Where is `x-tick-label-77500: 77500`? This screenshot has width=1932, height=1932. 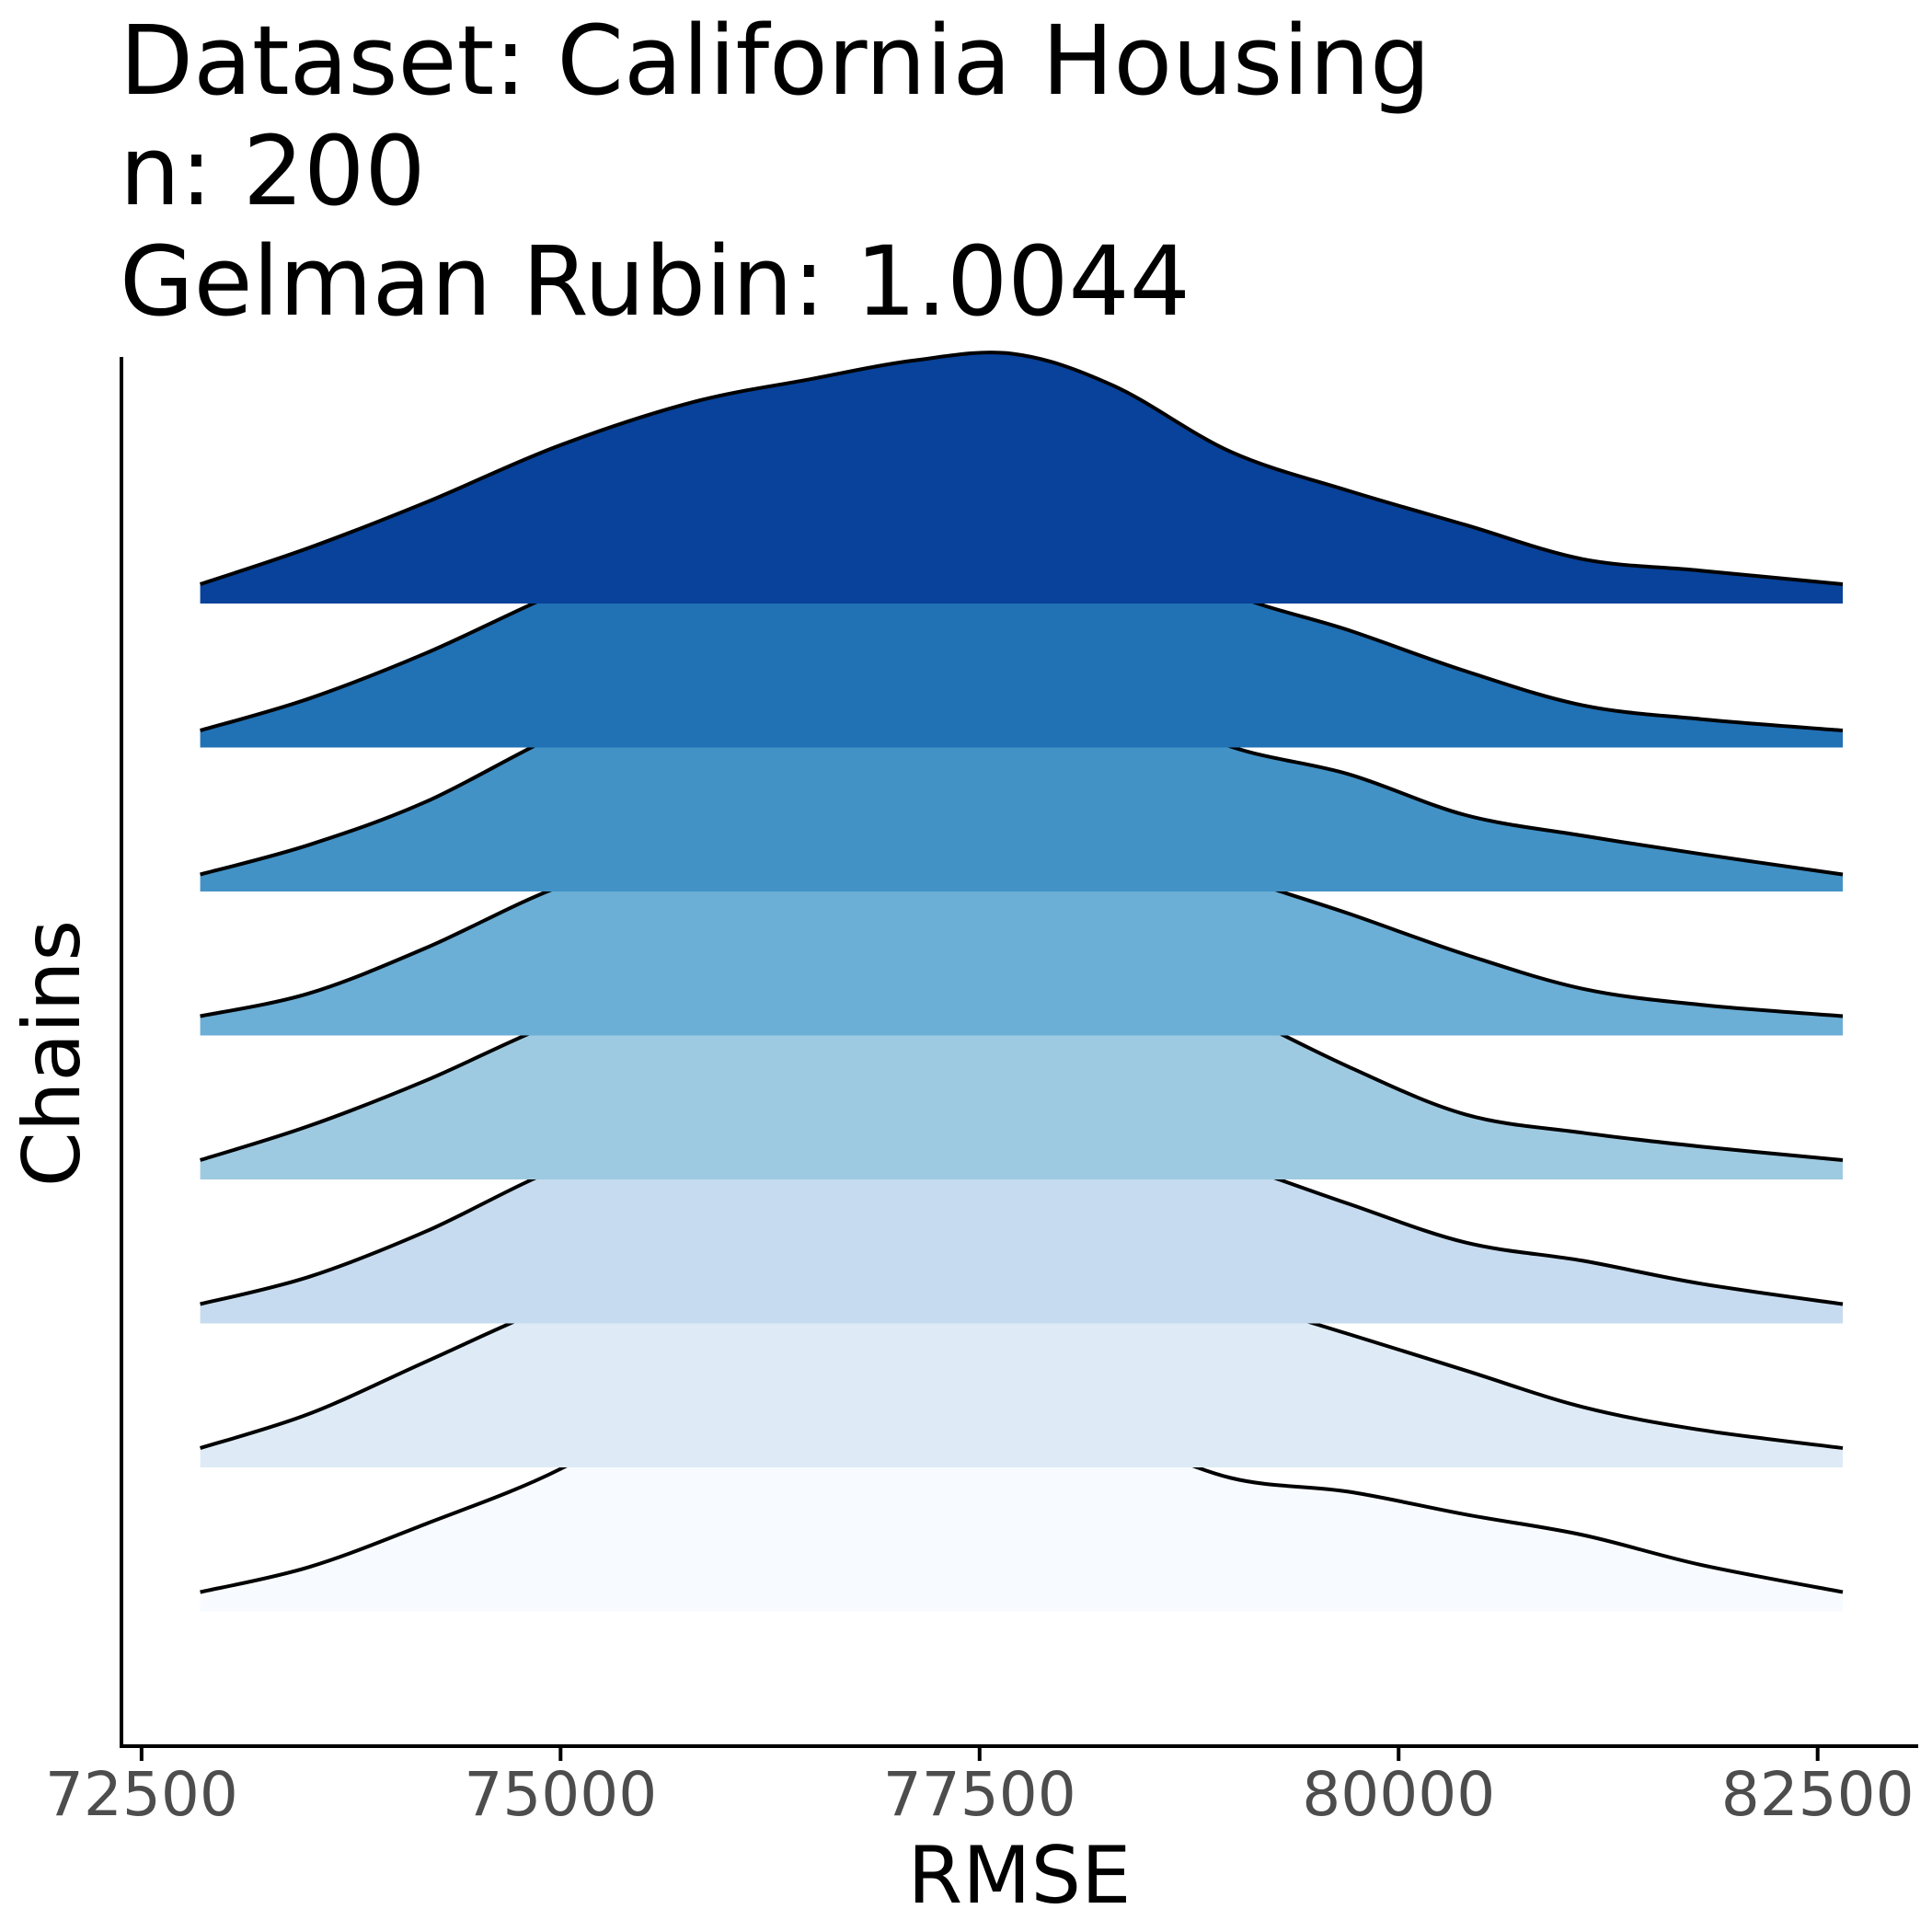 x-tick-label-77500: 77500 is located at coordinates (979, 1794).